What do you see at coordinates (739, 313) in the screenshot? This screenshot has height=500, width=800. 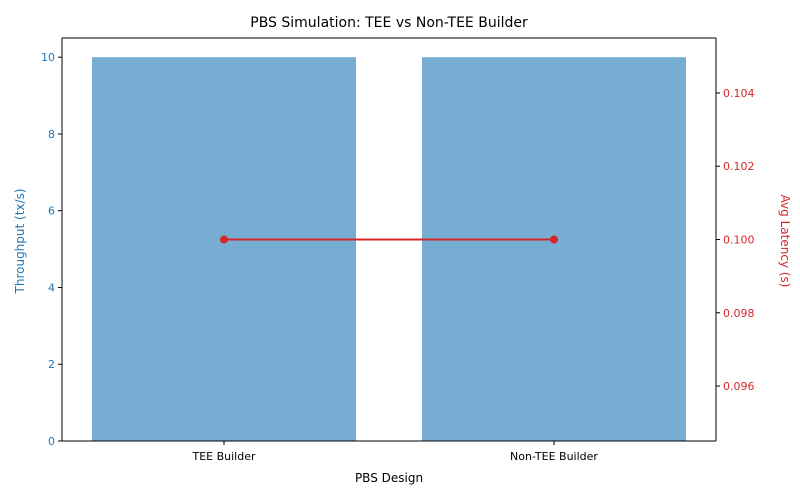 I see `right-tick-label: 0.098` at bounding box center [739, 313].